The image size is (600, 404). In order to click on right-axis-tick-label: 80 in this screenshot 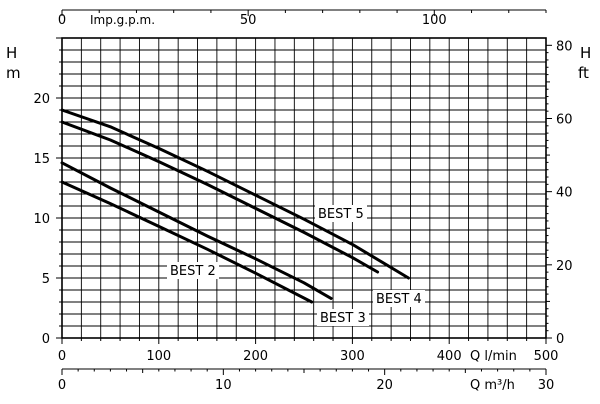, I will do `click(564, 46)`.